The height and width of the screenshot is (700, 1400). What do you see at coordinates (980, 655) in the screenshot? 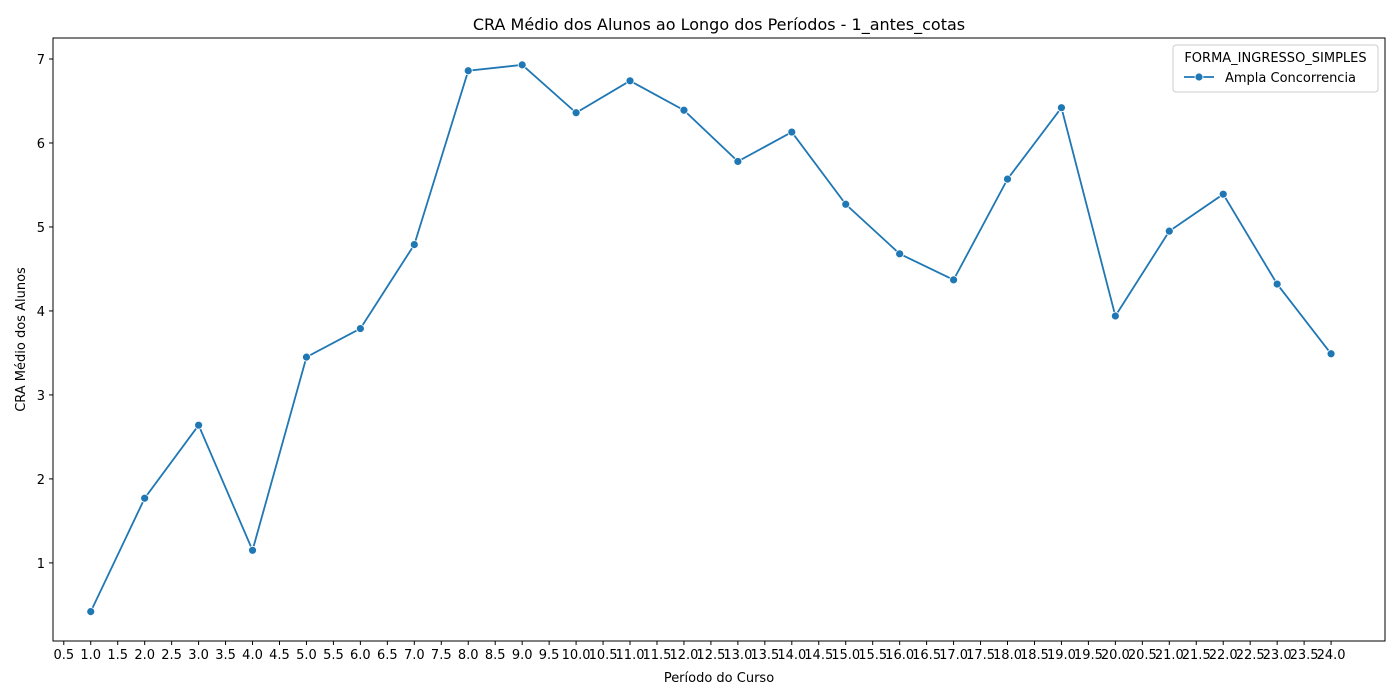
I see `x-tick-label: 17.5` at bounding box center [980, 655].